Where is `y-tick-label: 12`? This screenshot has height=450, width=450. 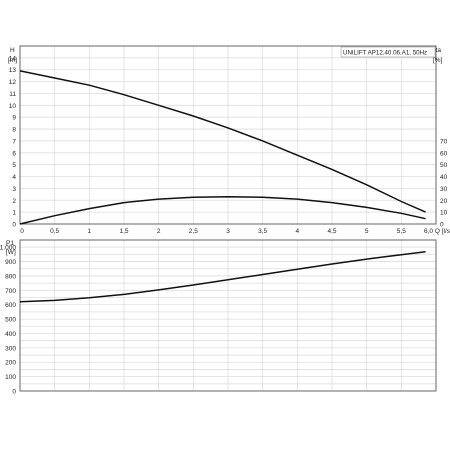
y-tick-label: 12 is located at coordinates (13, 82).